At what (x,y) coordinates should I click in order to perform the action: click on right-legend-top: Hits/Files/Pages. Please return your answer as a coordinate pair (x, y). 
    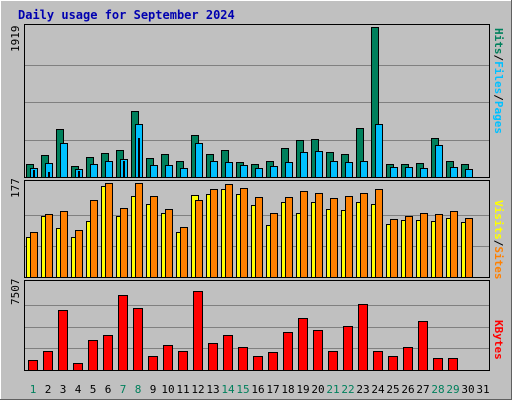
    Looking at the image, I should click on (498, 81).